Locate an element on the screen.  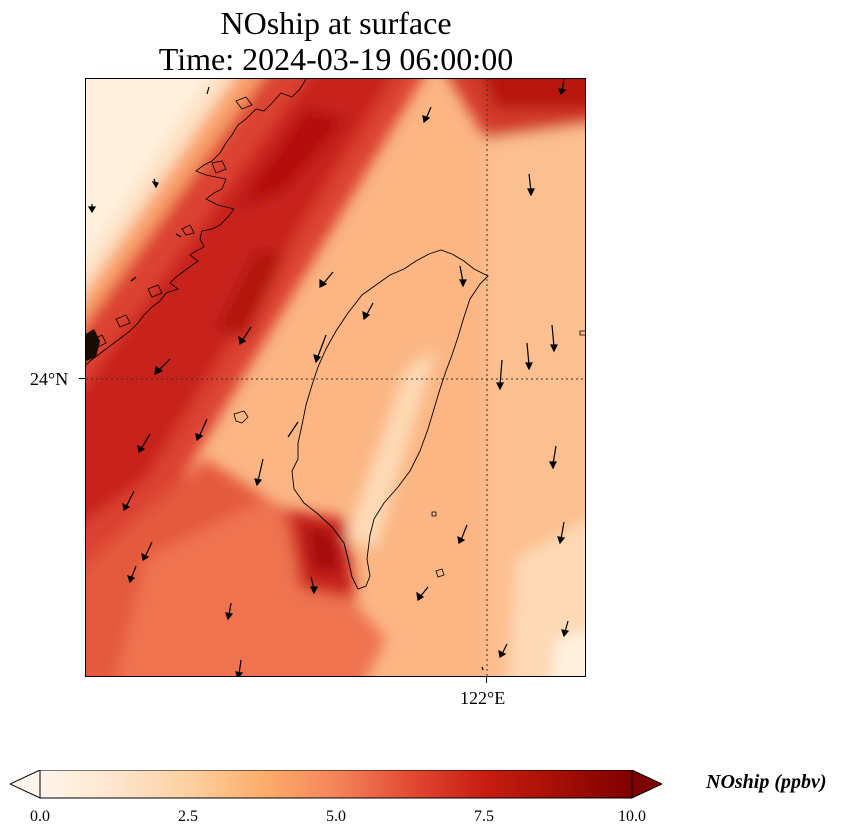
colorbar-tick-label: 7.5 is located at coordinates (484, 816).